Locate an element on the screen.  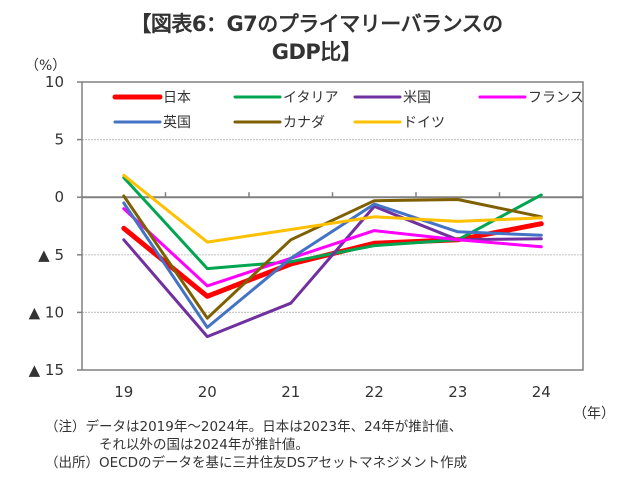
legend-item: イタリア is located at coordinates (285, 98).